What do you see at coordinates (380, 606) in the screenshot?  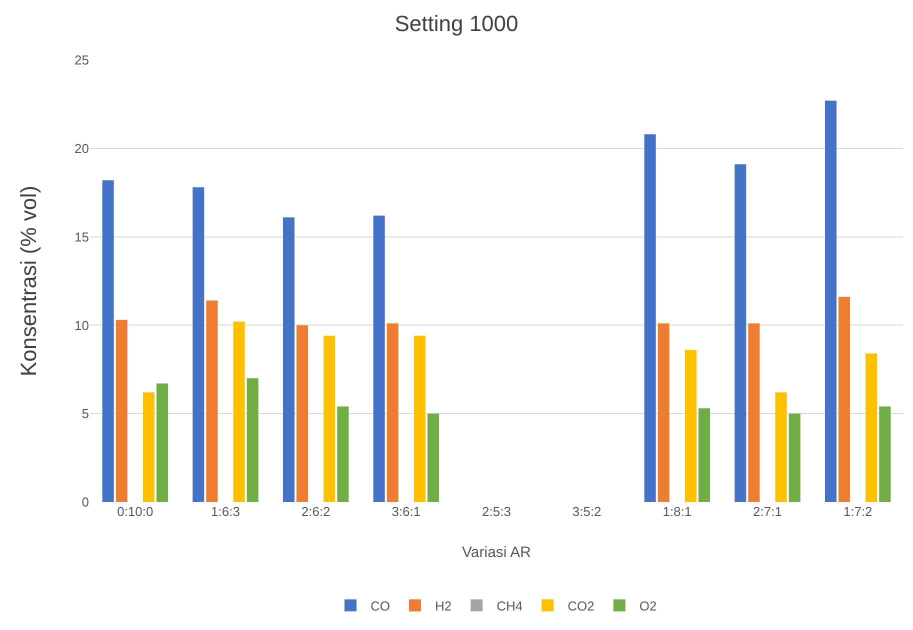 I see `legend-label: CO` at bounding box center [380, 606].